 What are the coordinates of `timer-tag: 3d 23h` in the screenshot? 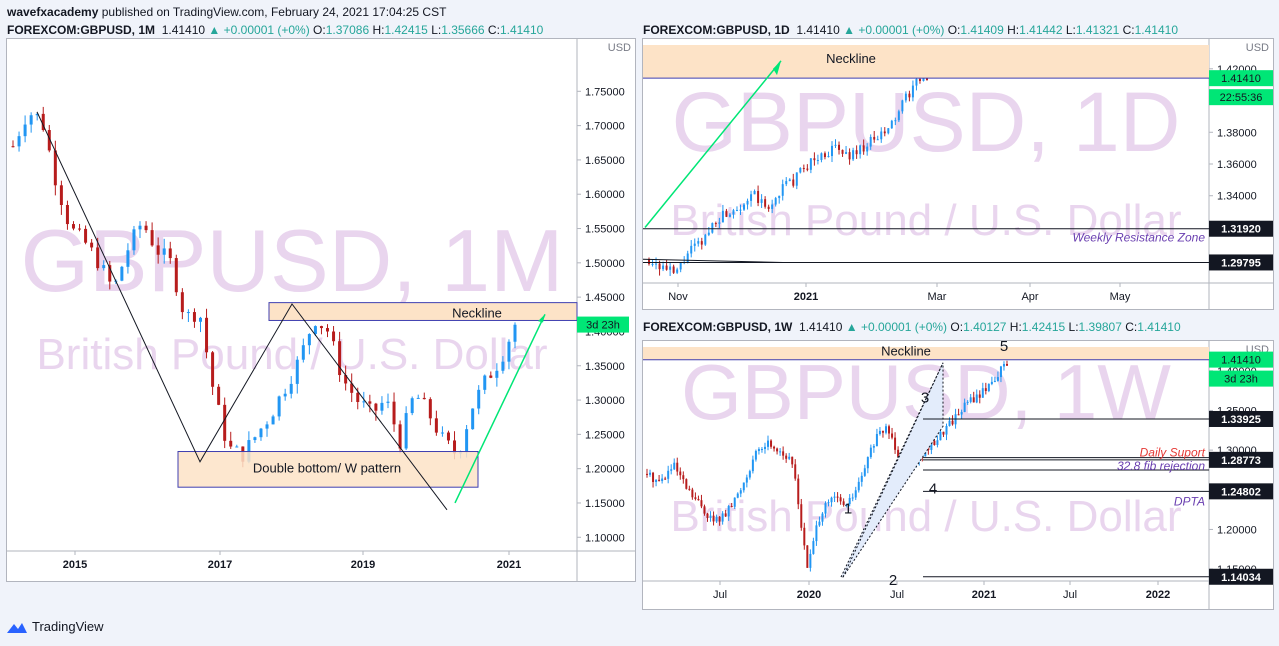 It's located at (1241, 380).